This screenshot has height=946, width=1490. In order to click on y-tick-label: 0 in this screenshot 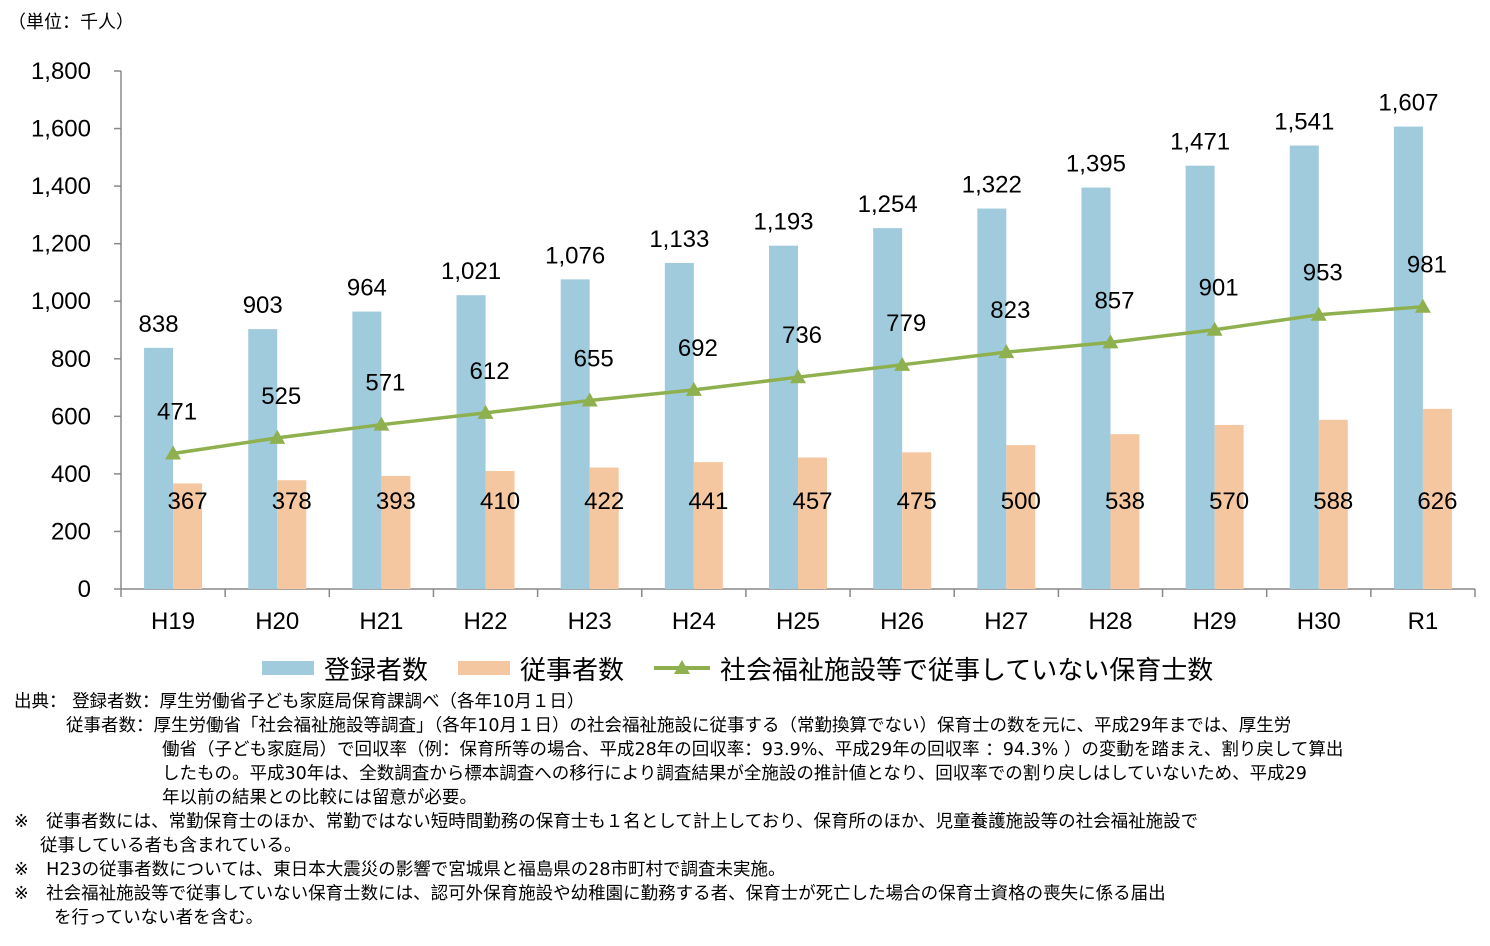, I will do `click(84, 589)`.